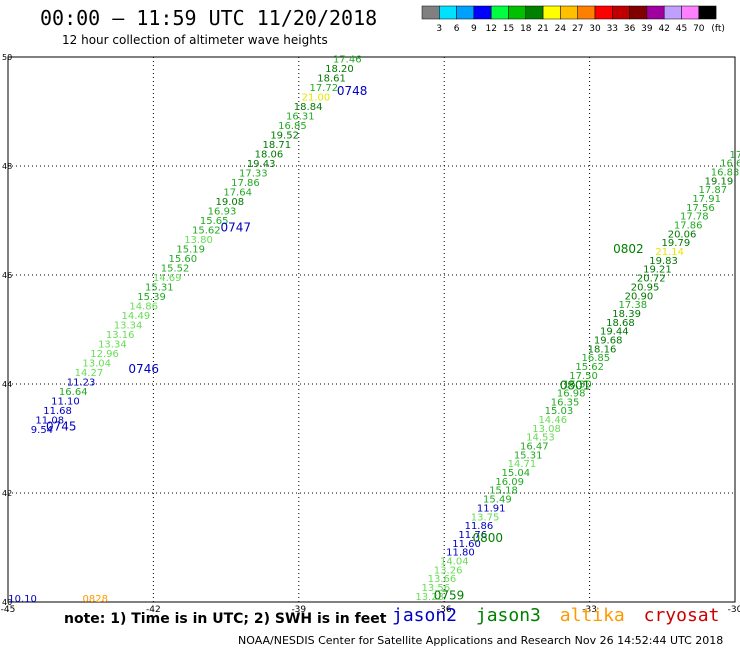 This screenshot has height=650, width=740. Describe the element at coordinates (298, 610) in the screenshot. I see `x-tick-label: -39` at that location.